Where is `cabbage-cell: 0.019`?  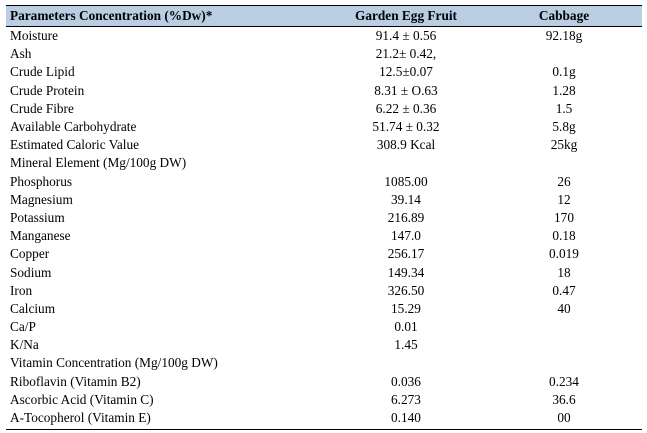
cabbage-cell: 0.019 is located at coordinates (564, 254).